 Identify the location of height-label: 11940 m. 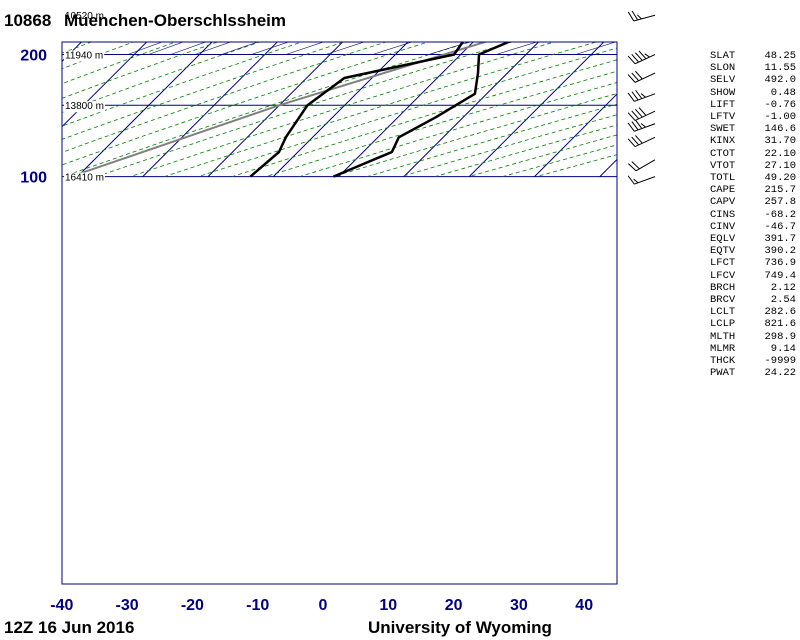
(84, 56).